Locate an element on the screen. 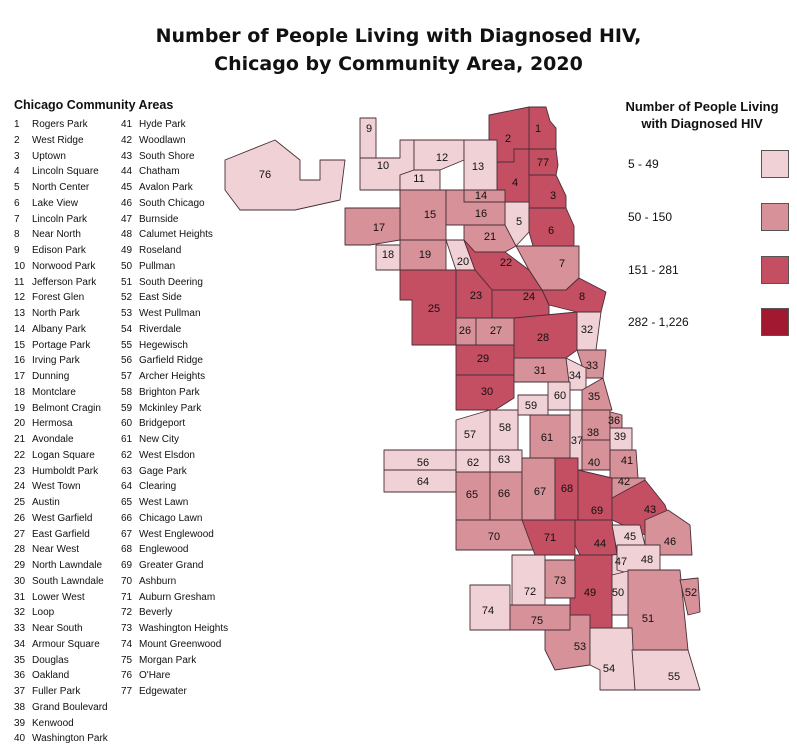  area-name: Uptown is located at coordinates (49, 156).